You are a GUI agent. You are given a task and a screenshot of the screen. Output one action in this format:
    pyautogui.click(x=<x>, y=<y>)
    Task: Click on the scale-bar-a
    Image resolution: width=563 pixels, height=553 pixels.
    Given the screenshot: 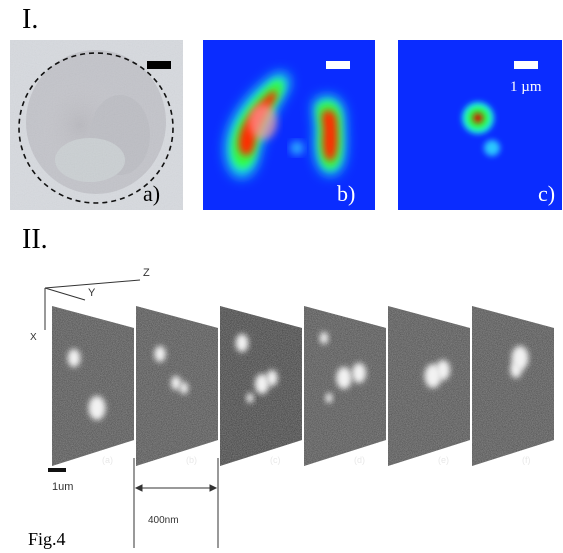 What is the action you would take?
    pyautogui.click(x=159, y=65)
    